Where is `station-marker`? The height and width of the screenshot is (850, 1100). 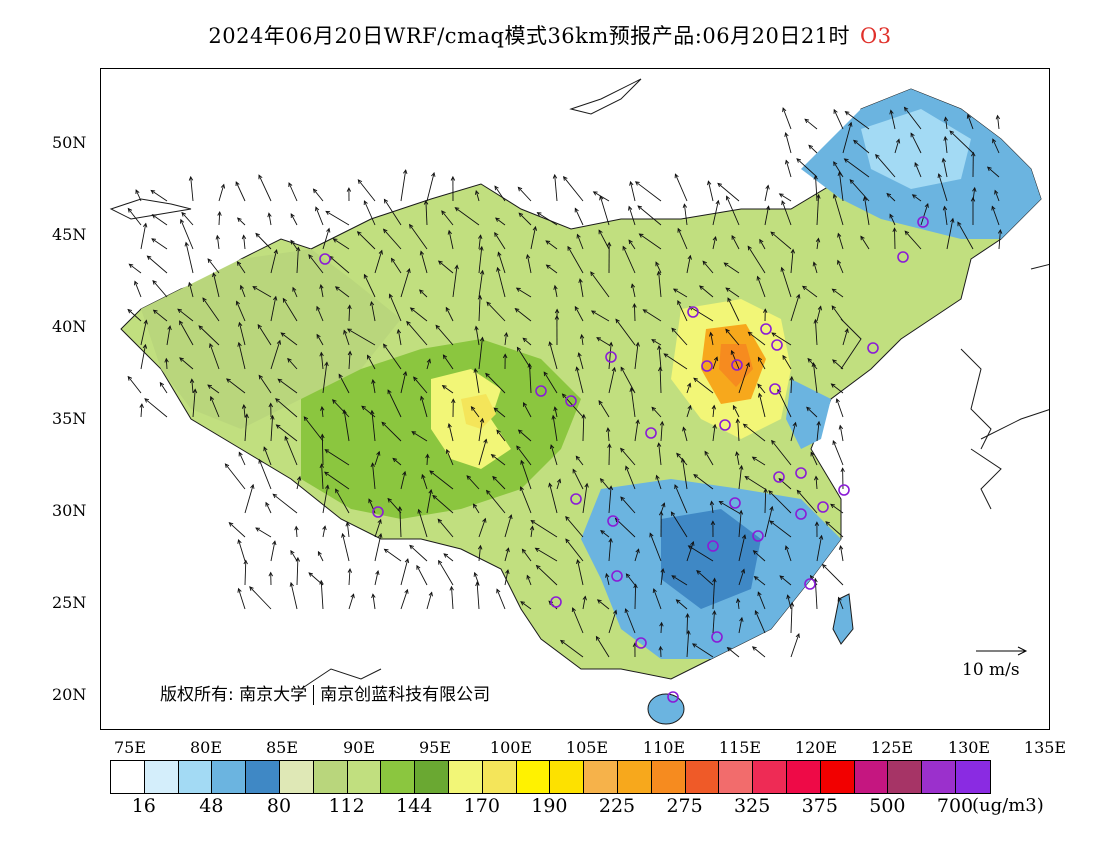
station-marker is located at coordinates (693, 312).